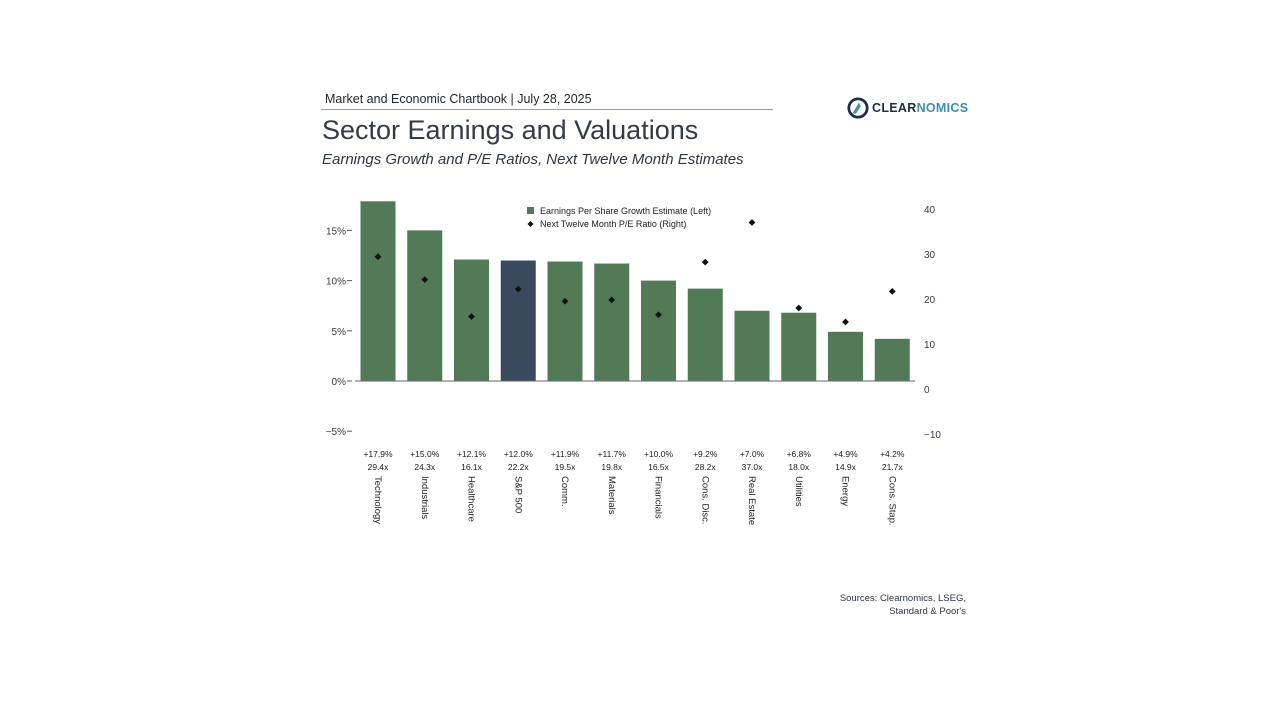 The height and width of the screenshot is (720, 1280). I want to click on pe-marker-industrials, so click(425, 280).